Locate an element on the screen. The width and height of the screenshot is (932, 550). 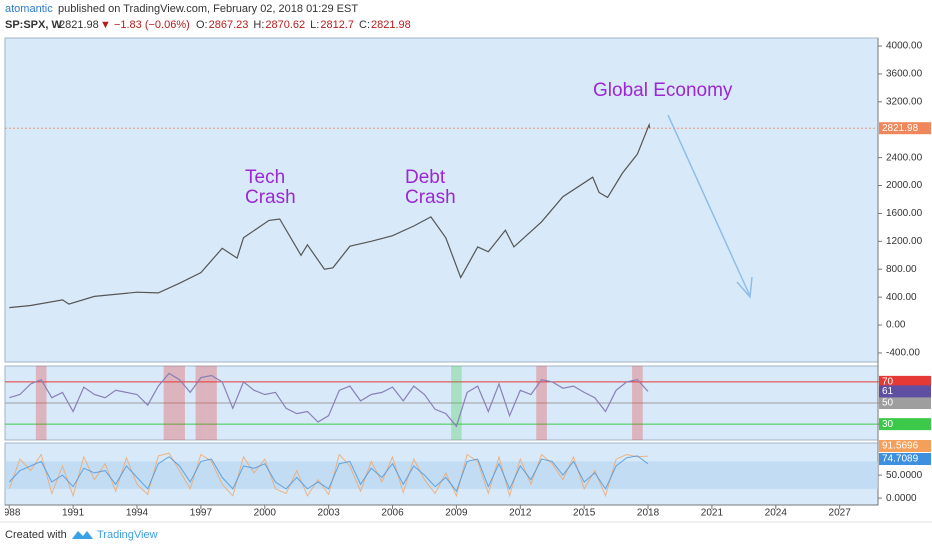
annotation: Debt is located at coordinates (425, 177).